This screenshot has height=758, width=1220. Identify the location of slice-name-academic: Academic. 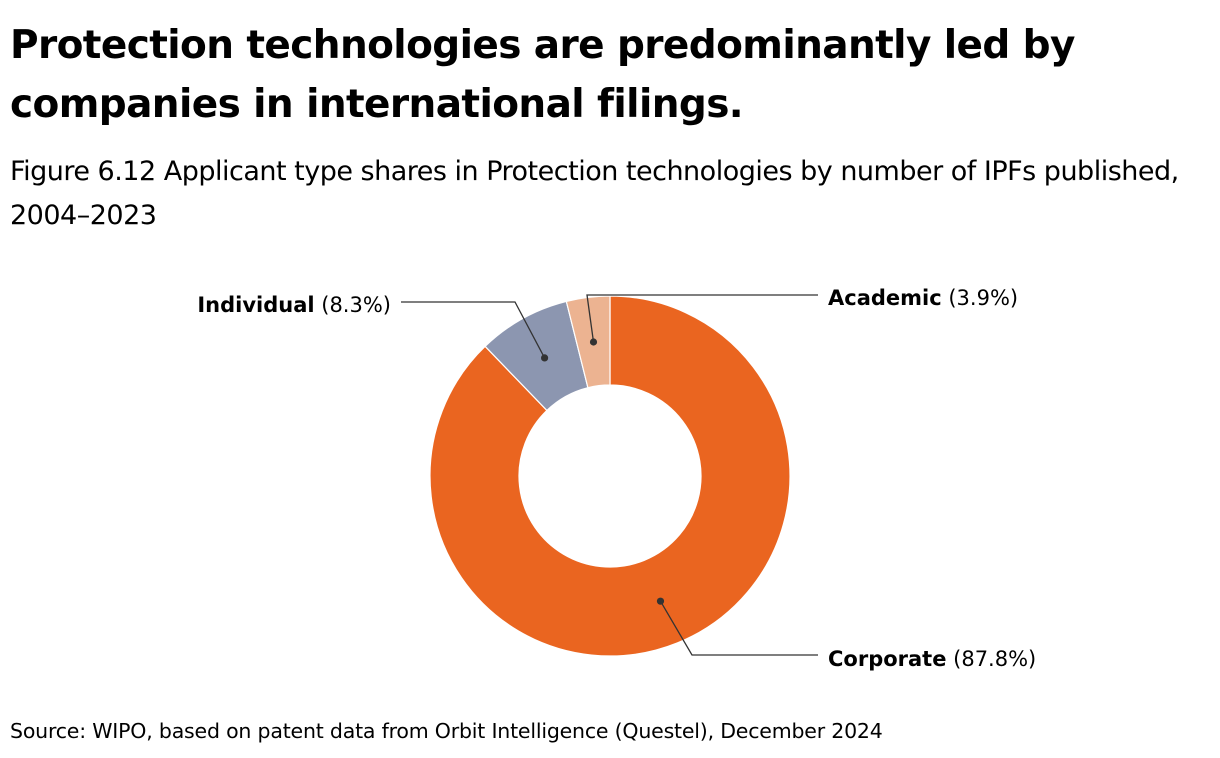
(885, 298).